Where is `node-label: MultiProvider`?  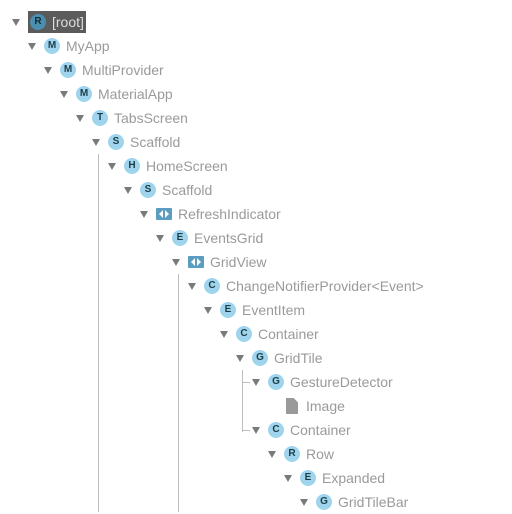 node-label: MultiProvider is located at coordinates (123, 70).